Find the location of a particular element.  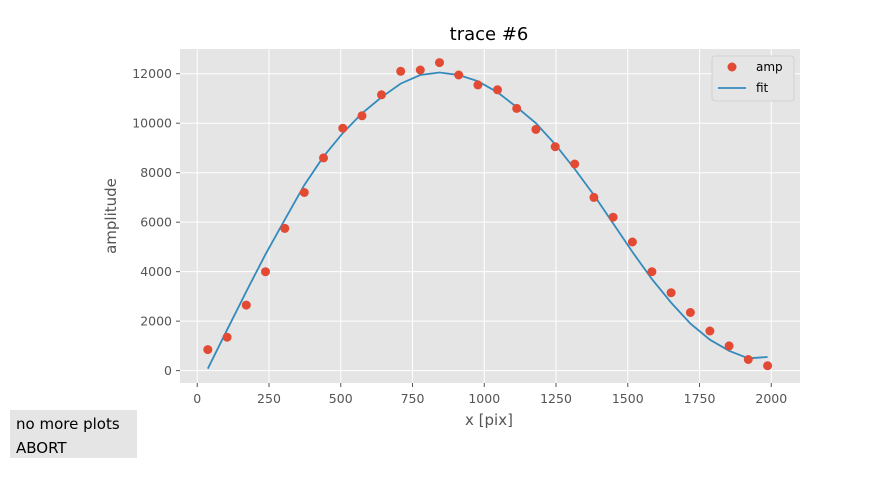

legend-amp-label: amp is located at coordinates (769, 67).